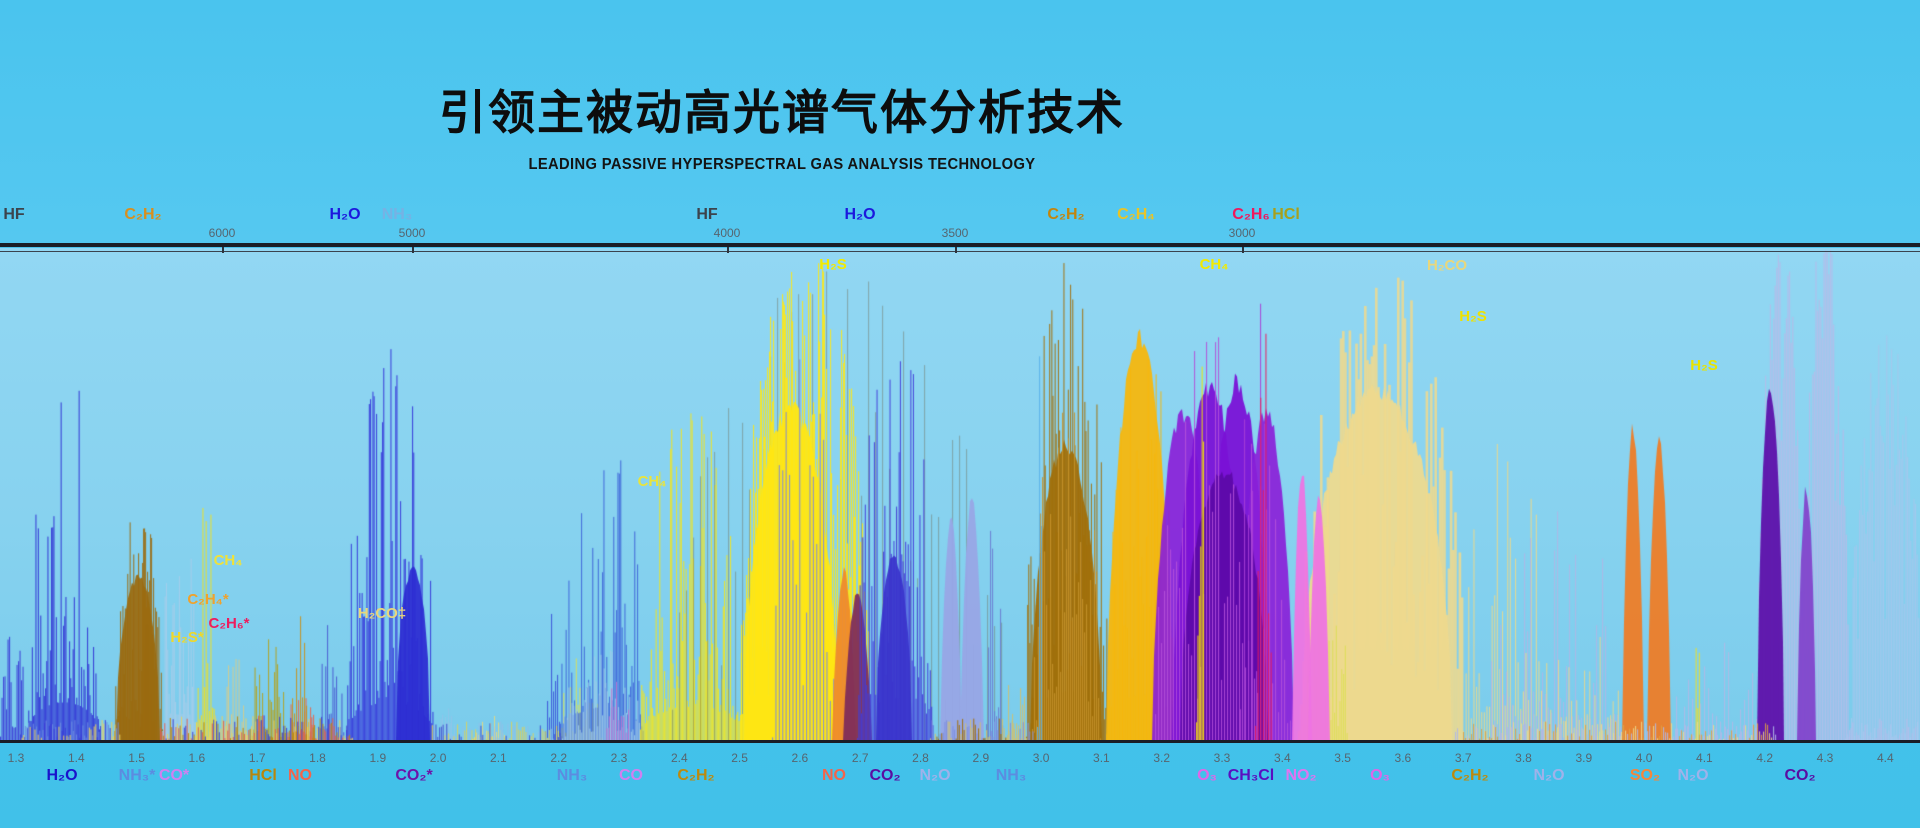  I want to click on bottom-gas-label: CO*, so click(174, 775).